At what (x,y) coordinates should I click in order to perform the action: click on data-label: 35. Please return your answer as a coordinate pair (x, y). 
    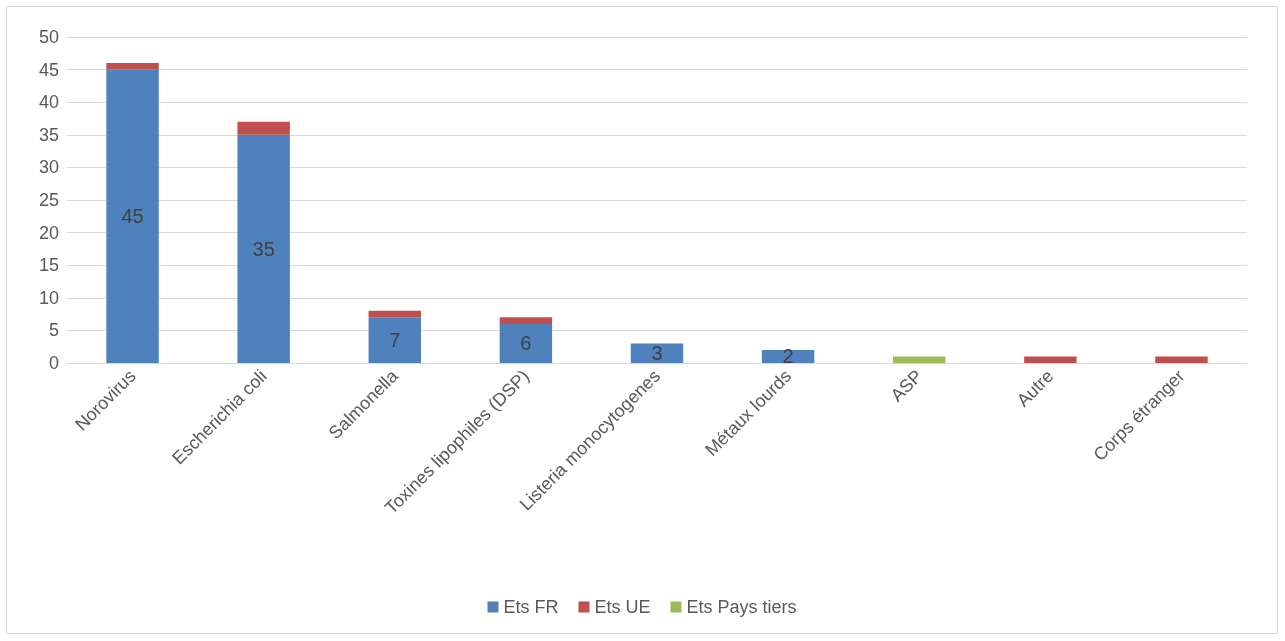
    Looking at the image, I should click on (263, 248).